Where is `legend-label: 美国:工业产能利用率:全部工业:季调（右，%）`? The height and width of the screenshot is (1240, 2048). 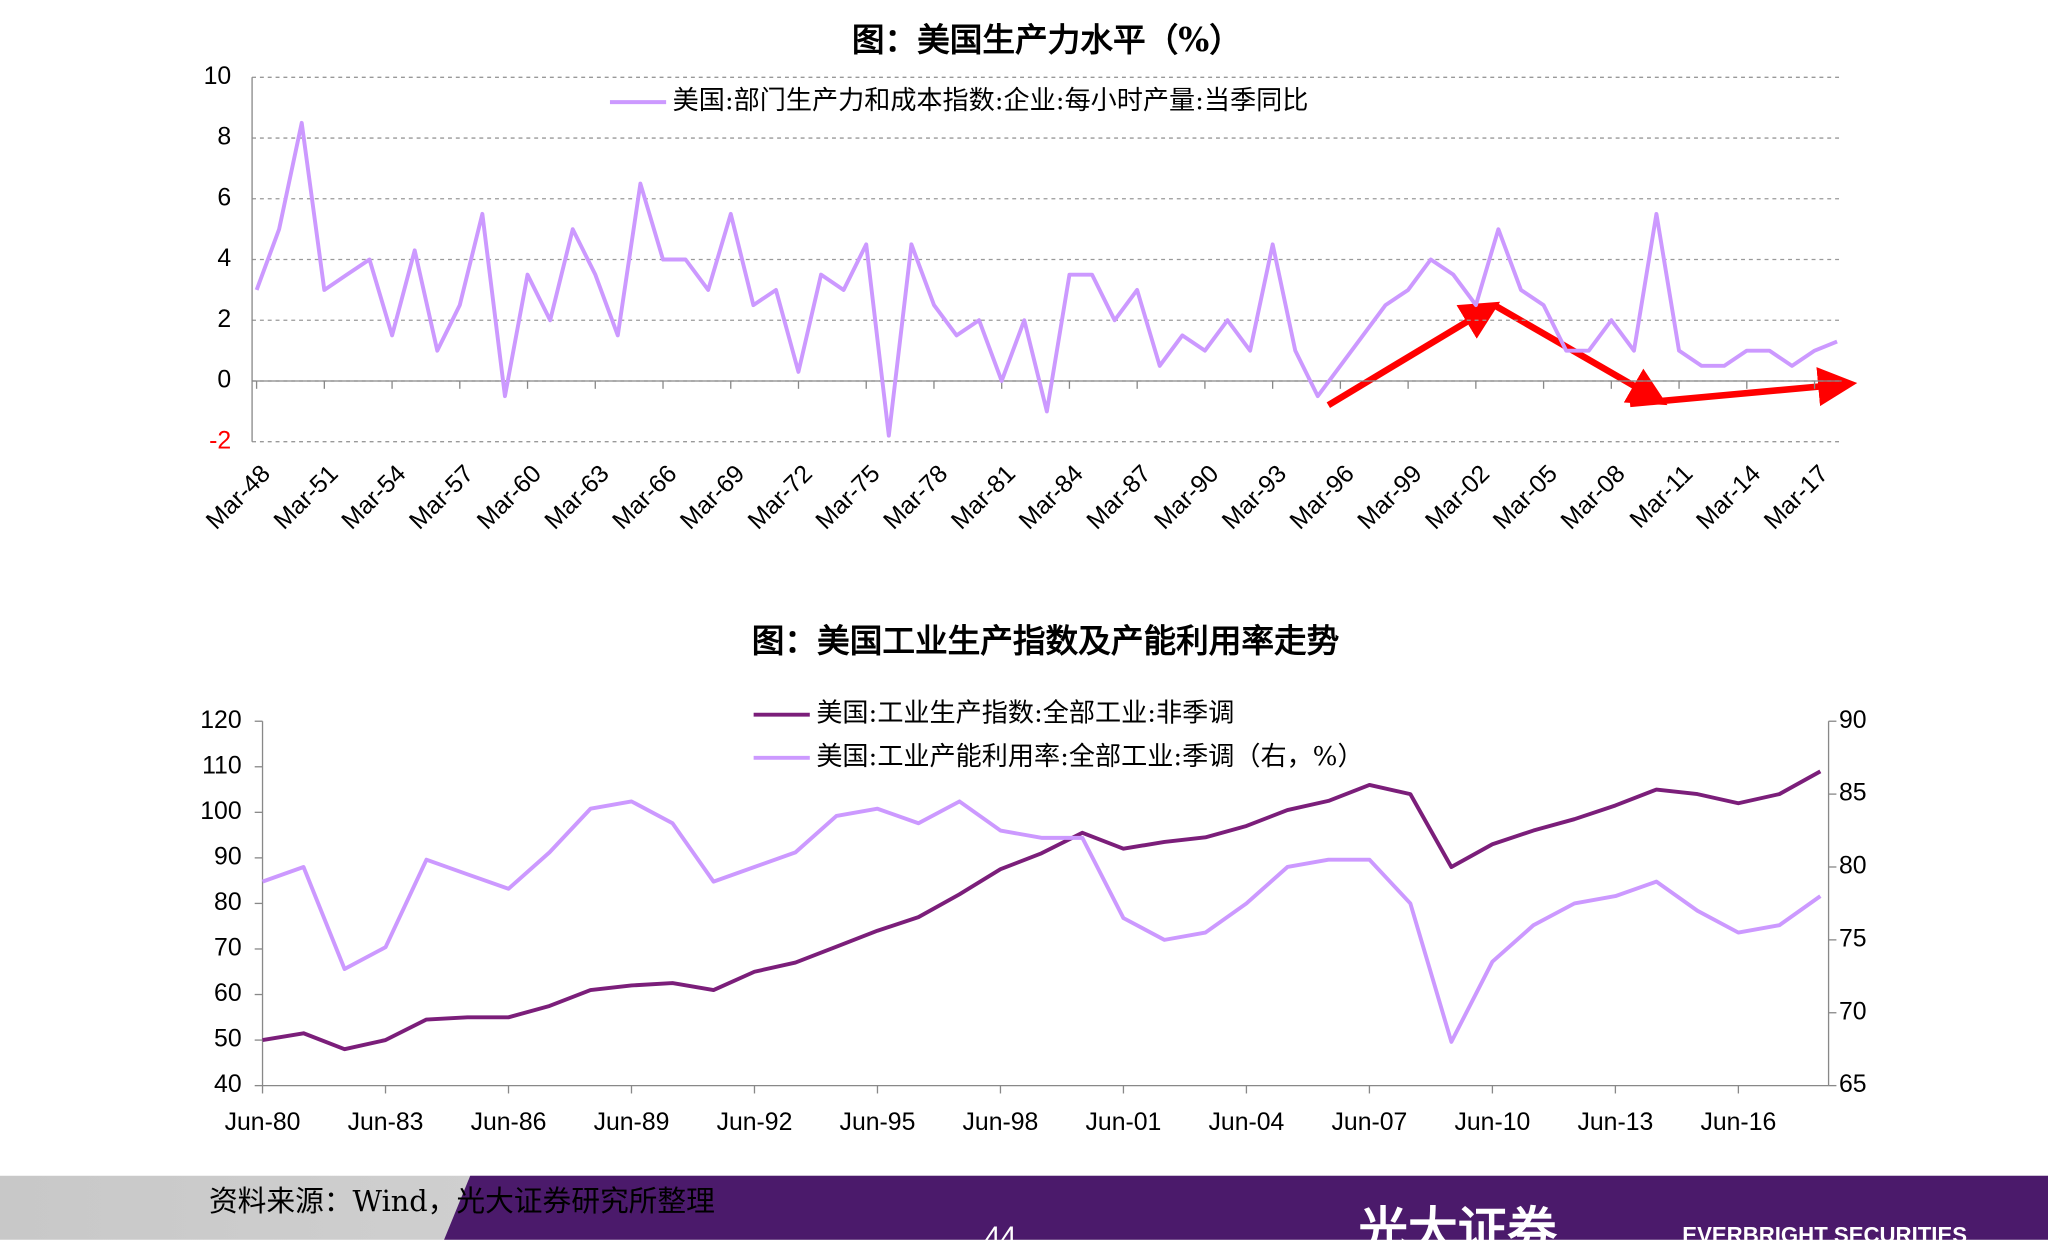 legend-label: 美国:工业产能利用率:全部工业:季调（右，%） is located at coordinates (1089, 757).